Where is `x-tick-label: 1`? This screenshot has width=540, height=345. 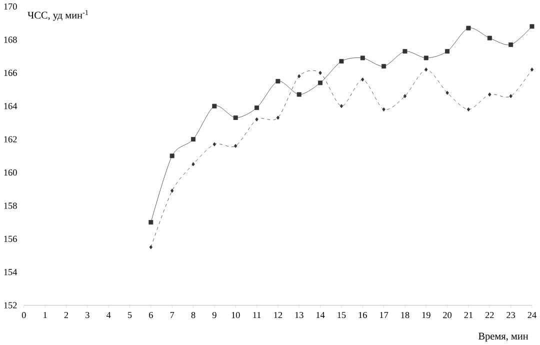
x-tick-label: 1 is located at coordinates (45, 315).